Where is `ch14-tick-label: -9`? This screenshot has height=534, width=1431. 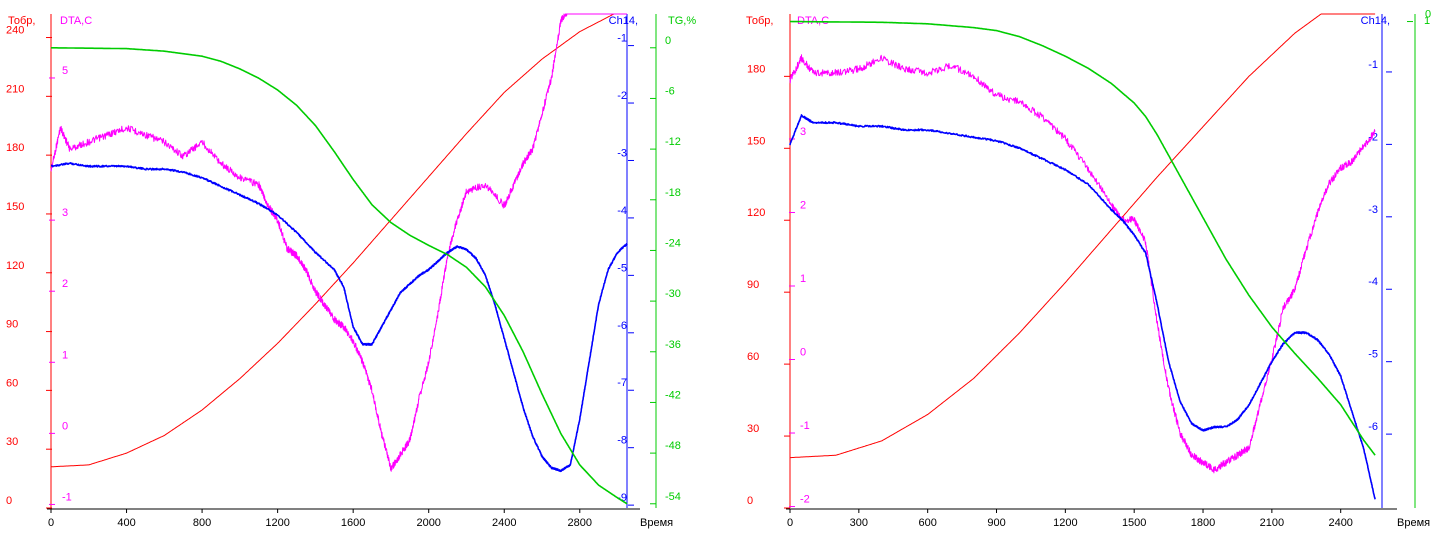
ch14-tick-label: -9 is located at coordinates (622, 498).